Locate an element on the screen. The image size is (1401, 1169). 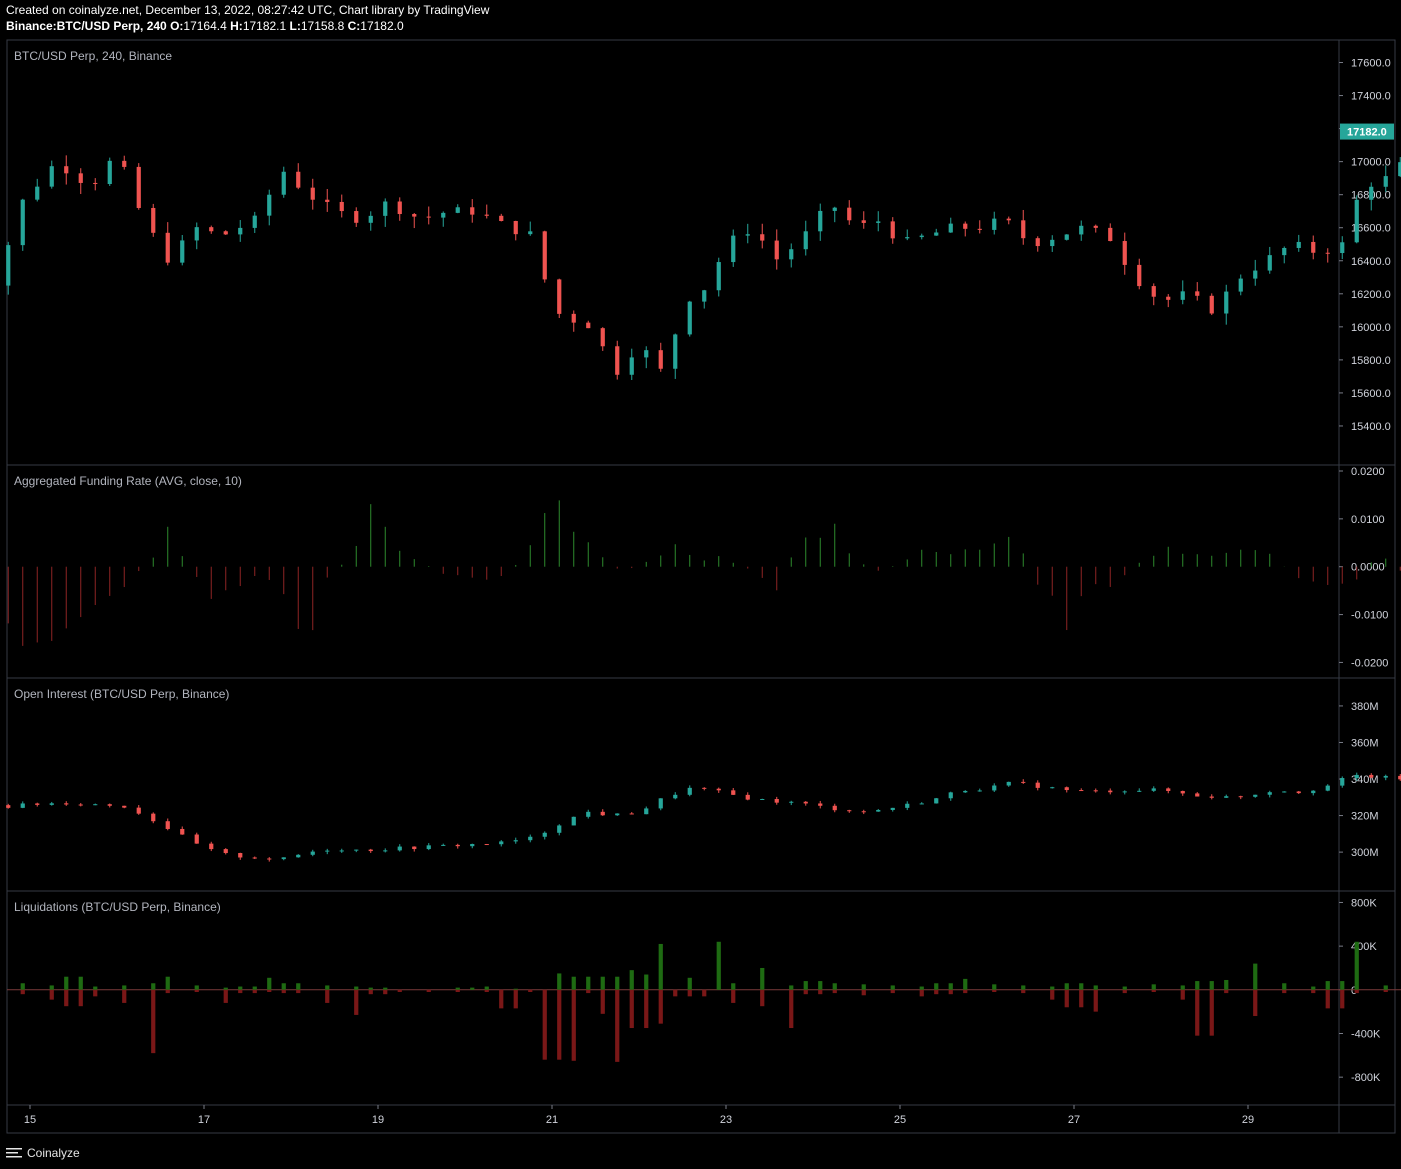
brand-label: Coinalyze is located at coordinates (53, 1153).